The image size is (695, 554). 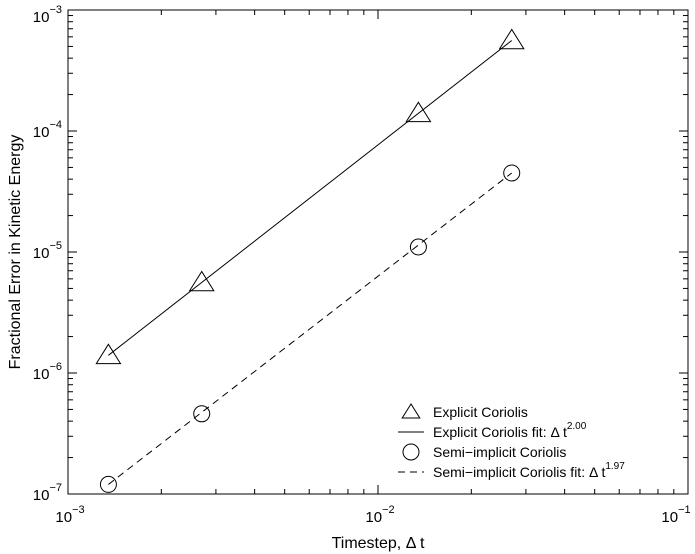 I want to click on legend-label: Explicit Coriolis fit: Δ t2.00, so click(x=510, y=430).